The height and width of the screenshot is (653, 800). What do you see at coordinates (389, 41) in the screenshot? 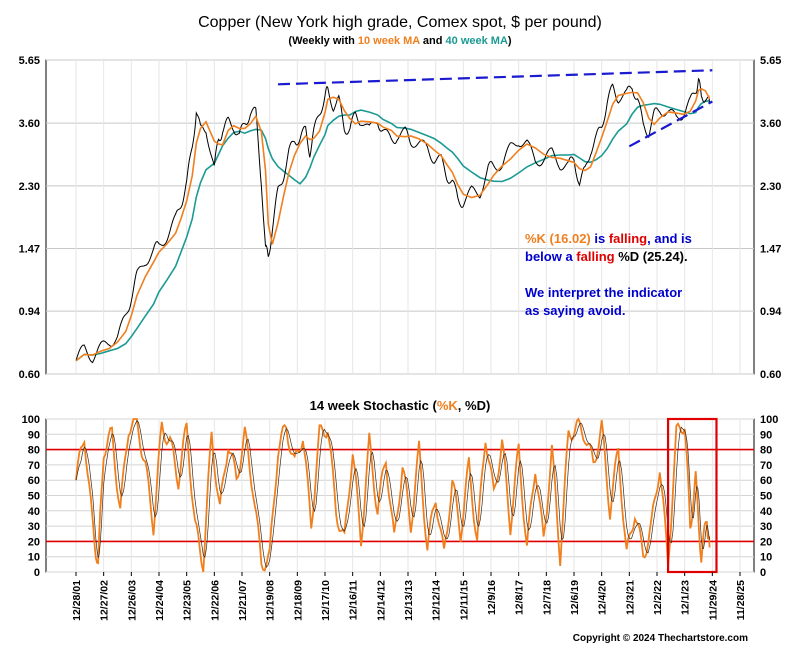
I see `subtitle-ma10: 10 week MA` at bounding box center [389, 41].